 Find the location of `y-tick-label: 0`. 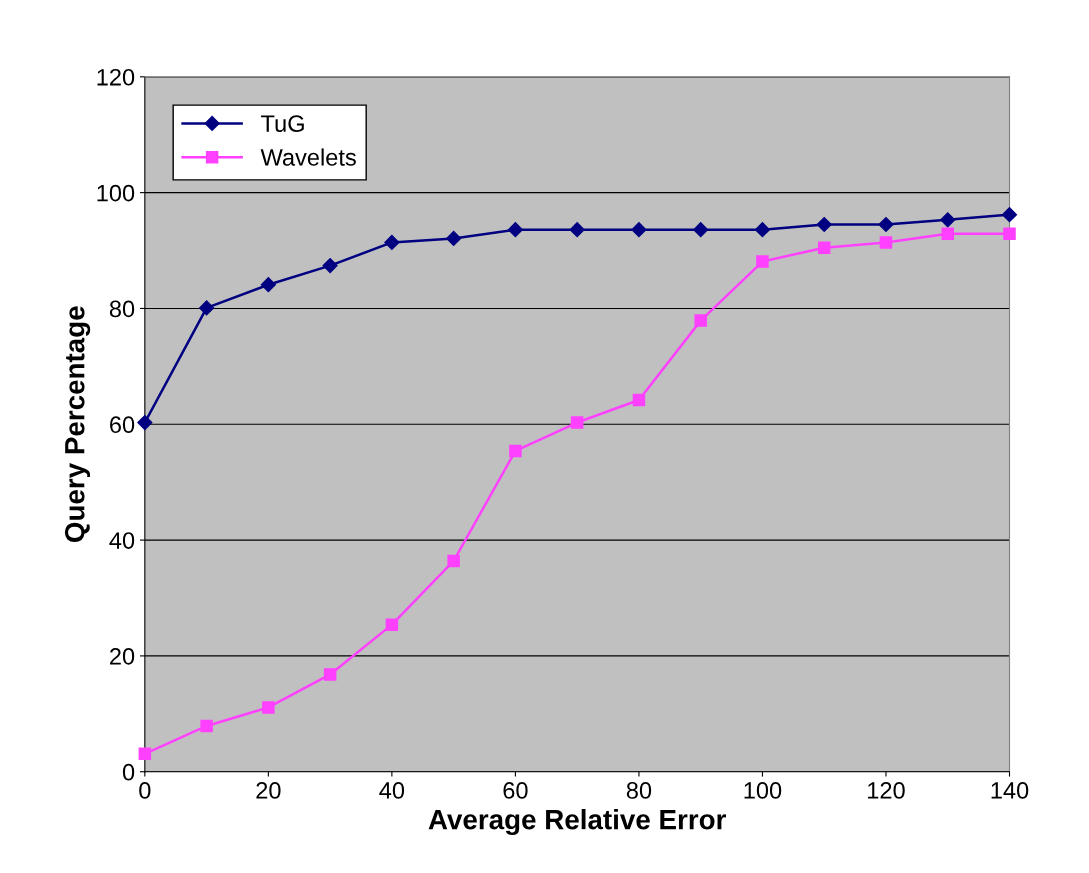

y-tick-label: 0 is located at coordinates (128, 772).